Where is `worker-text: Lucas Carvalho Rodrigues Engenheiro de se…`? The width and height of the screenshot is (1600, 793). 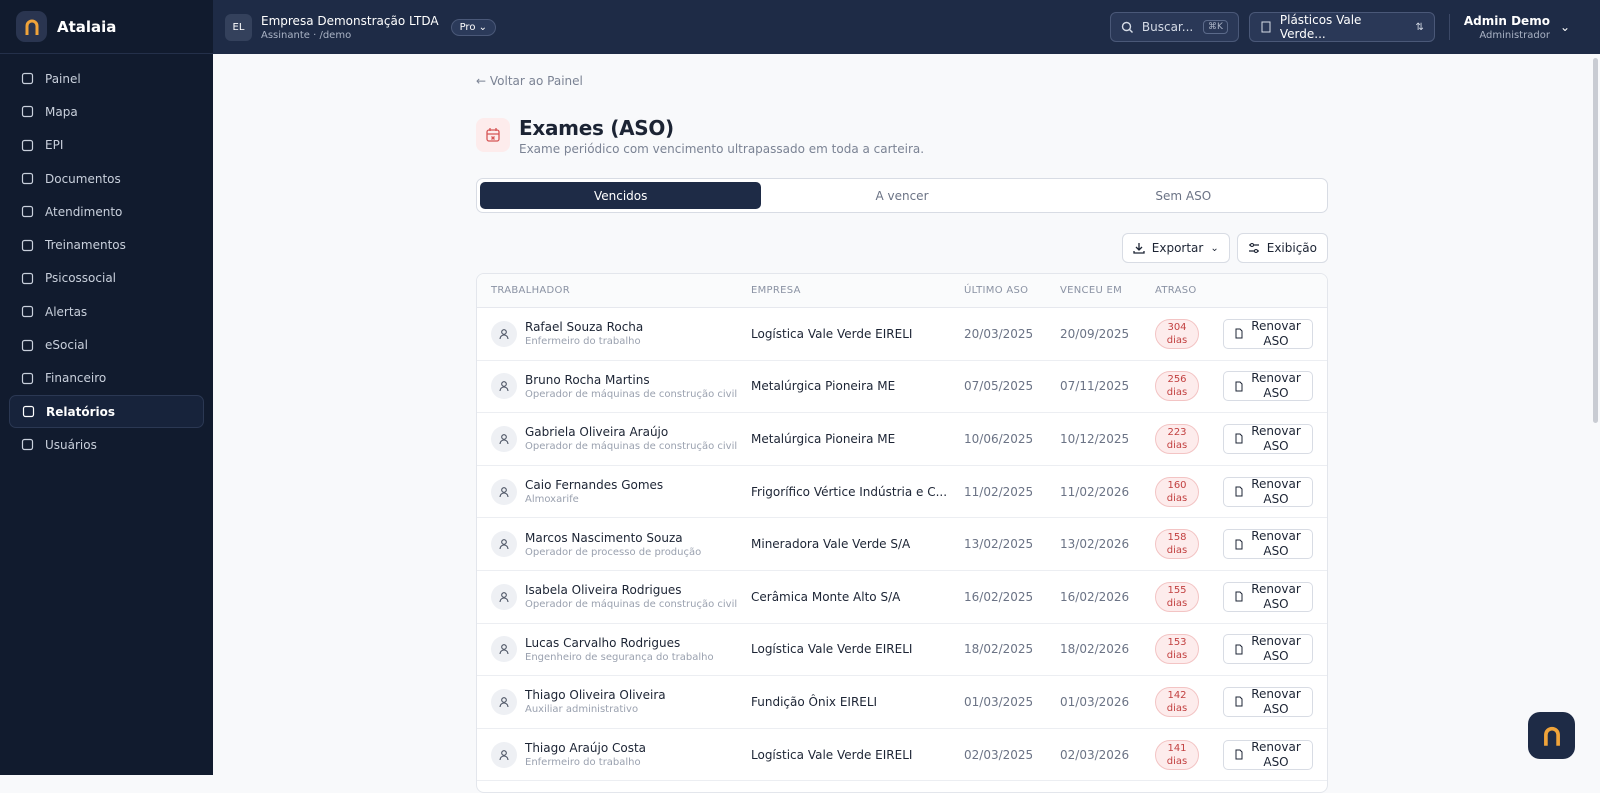 worker-text: Lucas Carvalho Rodrigues Engenheiro de se… is located at coordinates (619, 649).